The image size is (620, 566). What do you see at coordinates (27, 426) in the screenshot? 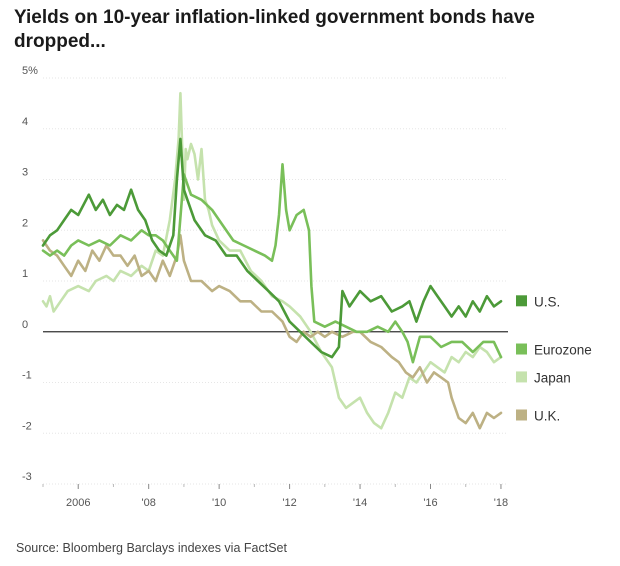
I see `y-tick-label: -2` at bounding box center [27, 426].